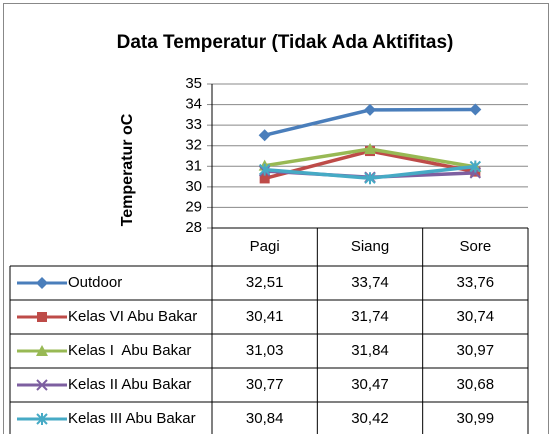  What do you see at coordinates (265, 282) in the screenshot?
I see `table-value: 32,51` at bounding box center [265, 282].